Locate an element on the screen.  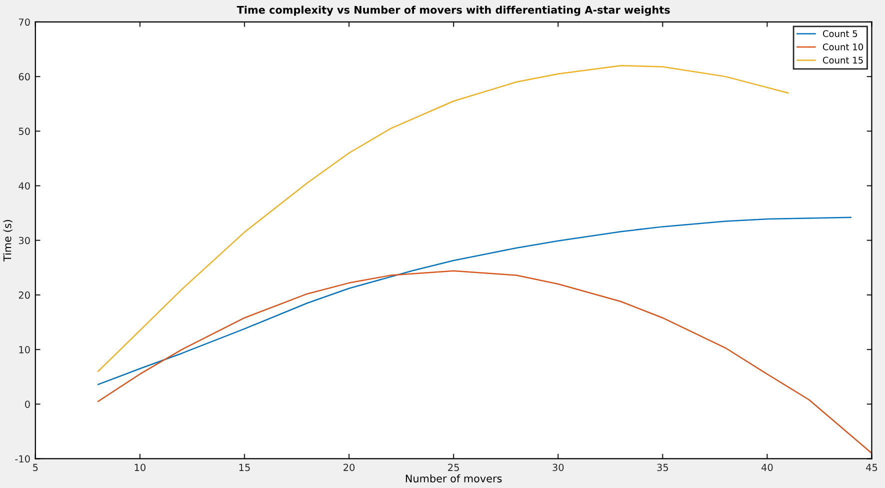
y-tick-label: 60 is located at coordinates (24, 76).